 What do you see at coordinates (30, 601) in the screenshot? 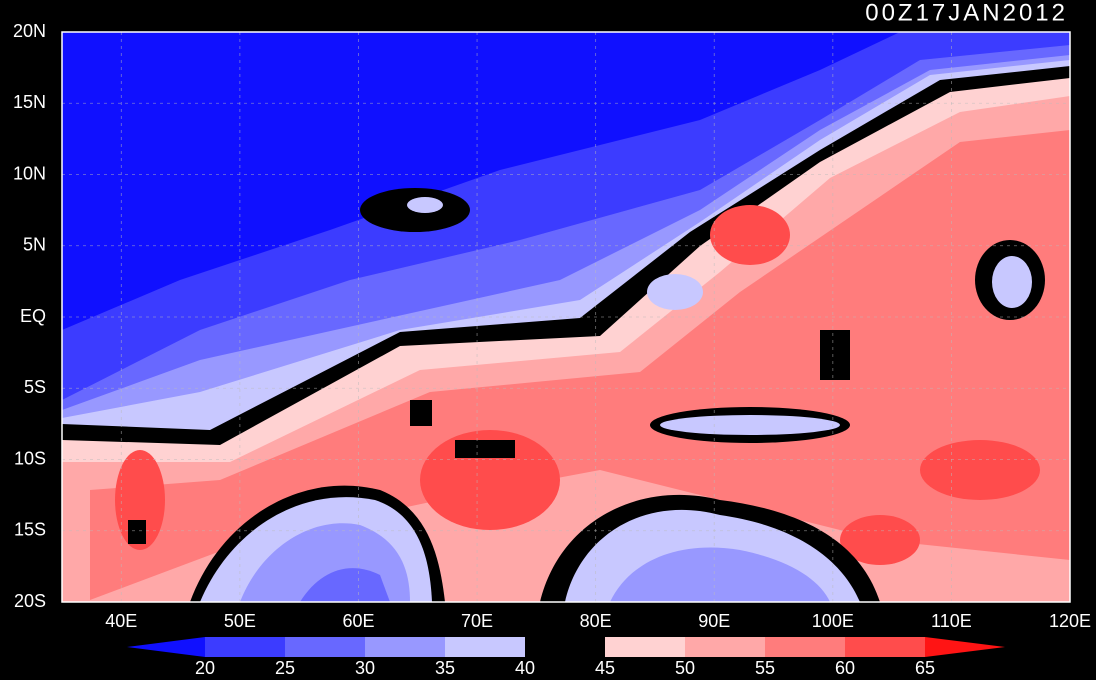
I see `lat-label: 20S` at bounding box center [30, 601].